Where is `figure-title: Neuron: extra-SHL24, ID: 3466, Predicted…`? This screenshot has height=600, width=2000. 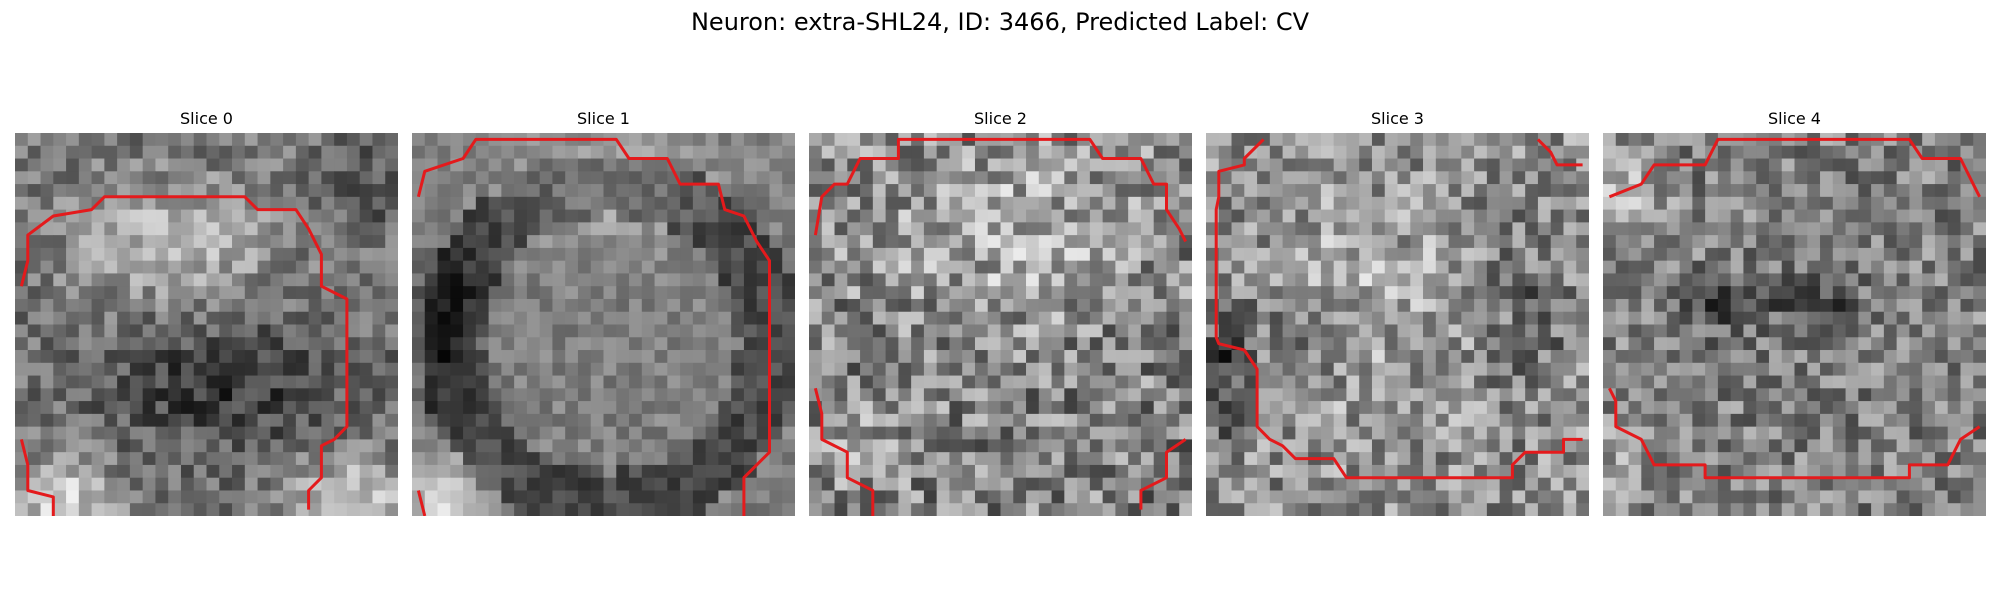
figure-title: Neuron: extra-SHL24, ID: 3466, Predicted… is located at coordinates (1000, 22).